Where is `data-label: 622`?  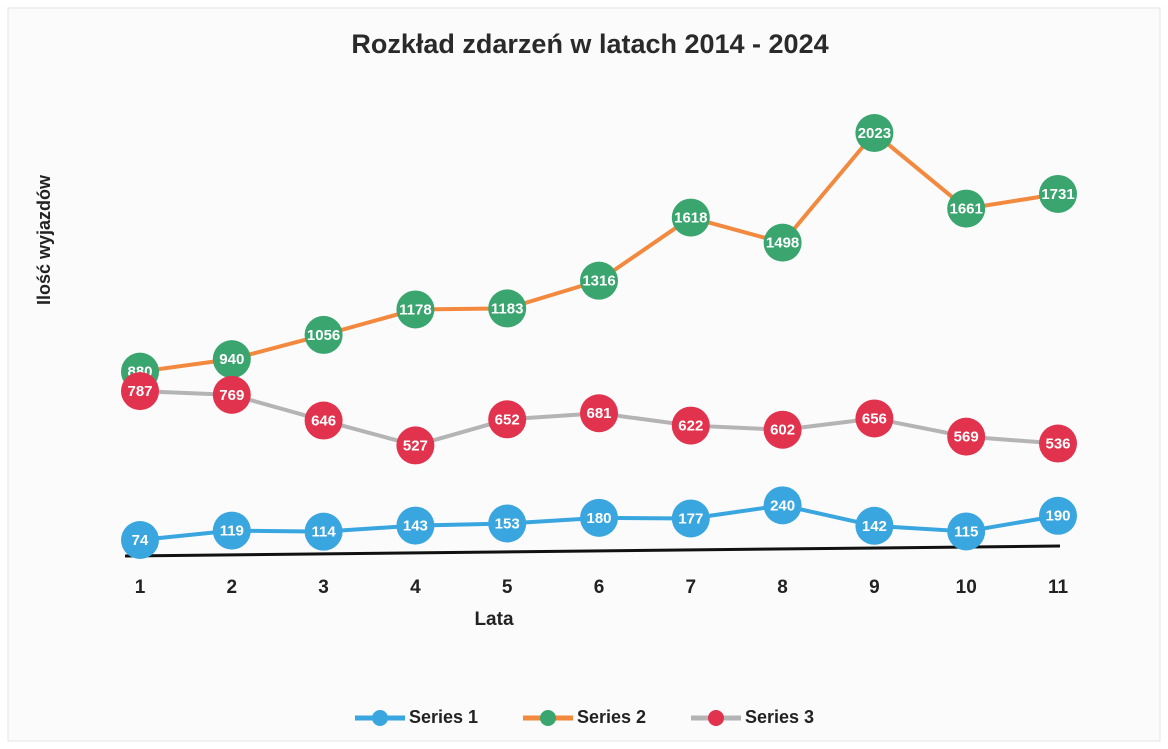
data-label: 622 is located at coordinates (690, 426).